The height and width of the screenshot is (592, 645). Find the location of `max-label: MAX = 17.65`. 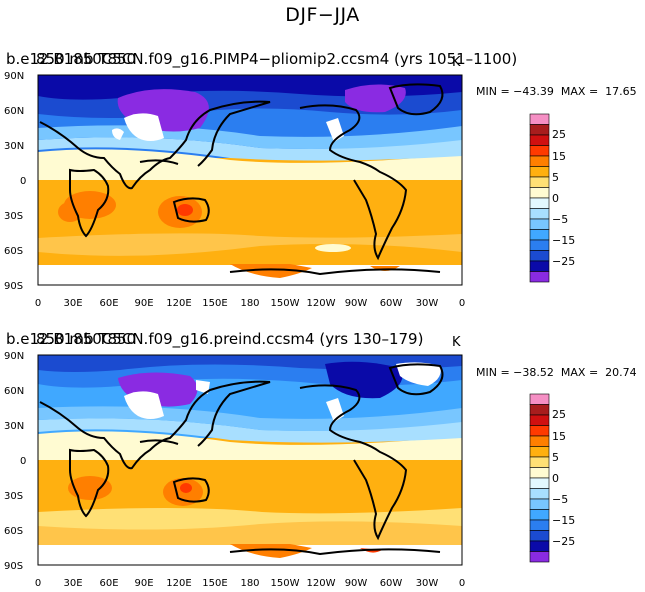

max-label: MAX = 17.65 is located at coordinates (598, 91).